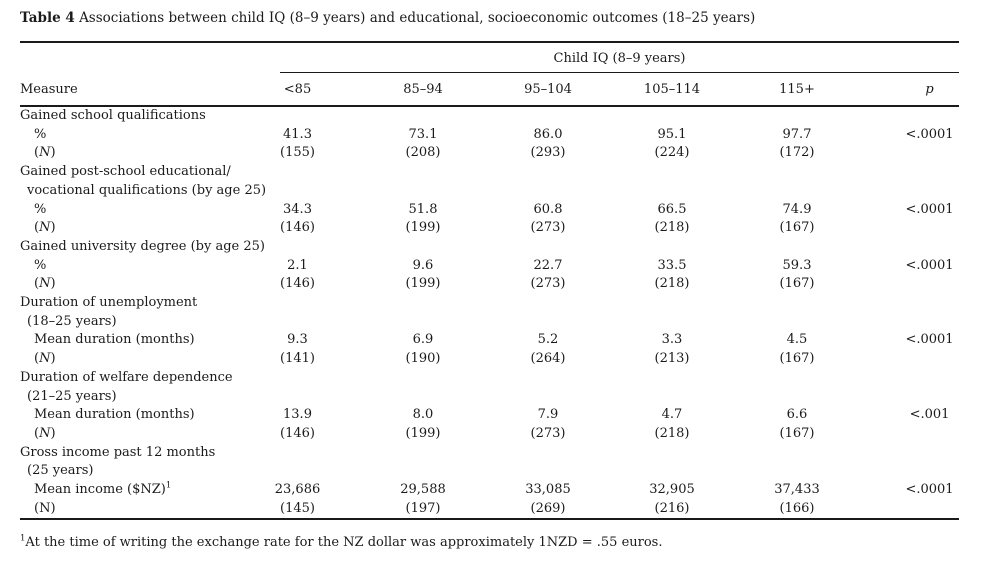 This screenshot has height=562, width=982. What do you see at coordinates (297, 209) in the screenshot?
I see `value-cell: 34.3` at bounding box center [297, 209].